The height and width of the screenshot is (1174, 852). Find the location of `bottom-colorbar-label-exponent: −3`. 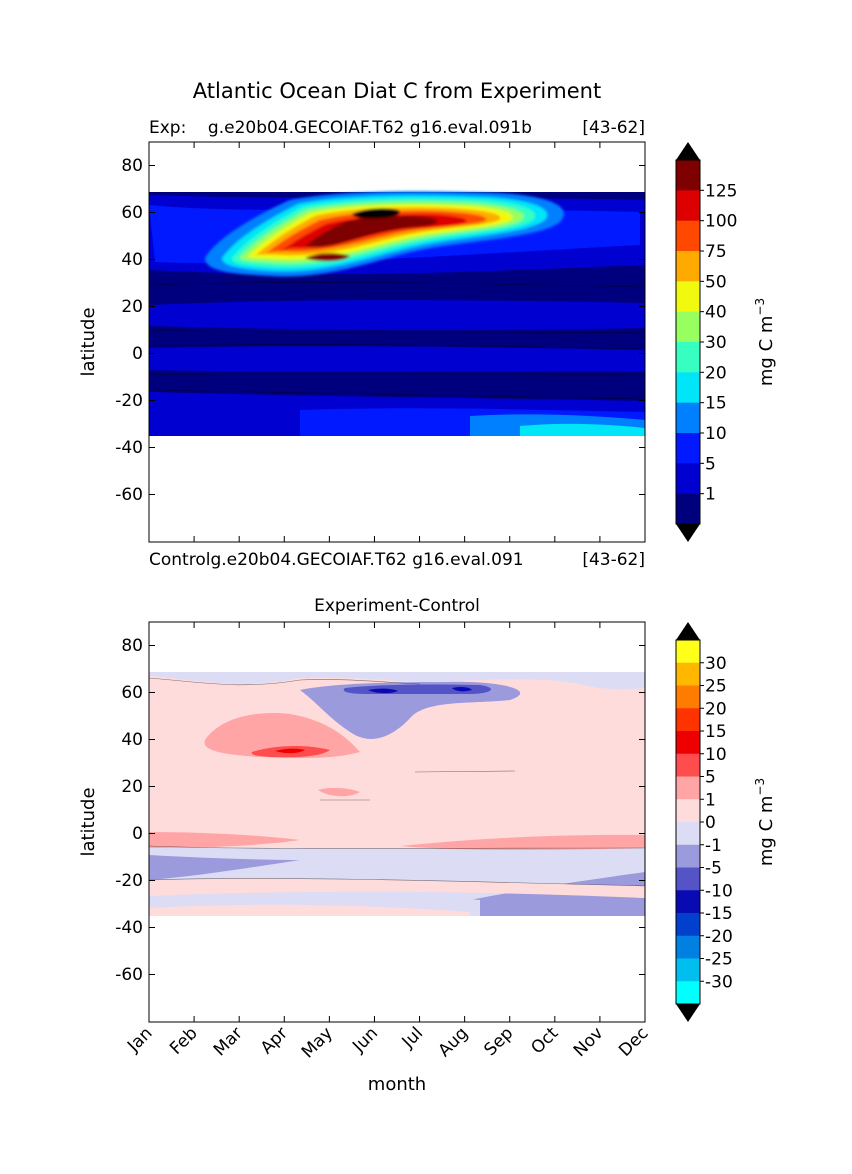

bottom-colorbar-label-exponent: −3 is located at coordinates (760, 787).